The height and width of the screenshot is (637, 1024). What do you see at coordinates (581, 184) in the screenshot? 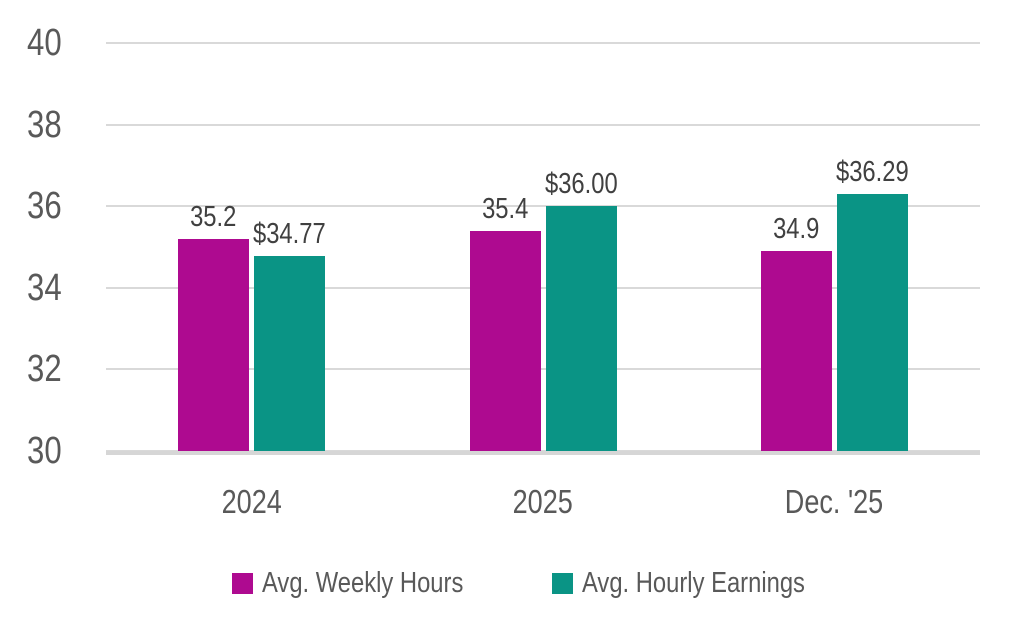
I see `bar-value-label: $36.00` at bounding box center [581, 184].